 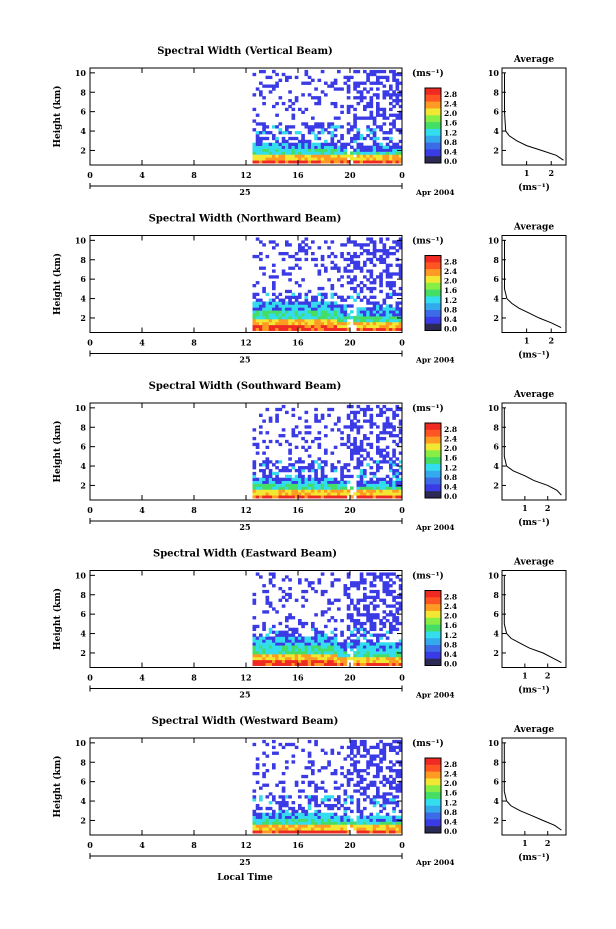 I want to click on colorbar-segment, so click(x=433, y=796).